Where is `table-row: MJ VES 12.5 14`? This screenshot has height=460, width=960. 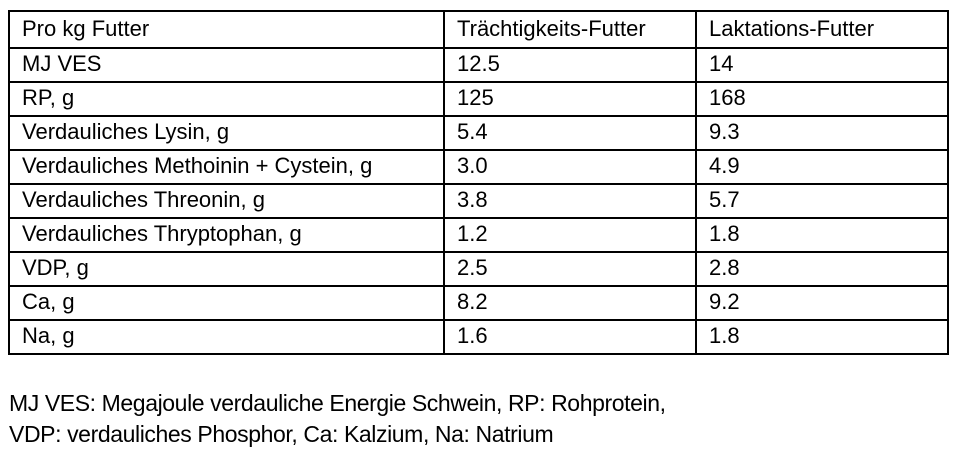
table-row: MJ VES 12.5 14 is located at coordinates (478, 65).